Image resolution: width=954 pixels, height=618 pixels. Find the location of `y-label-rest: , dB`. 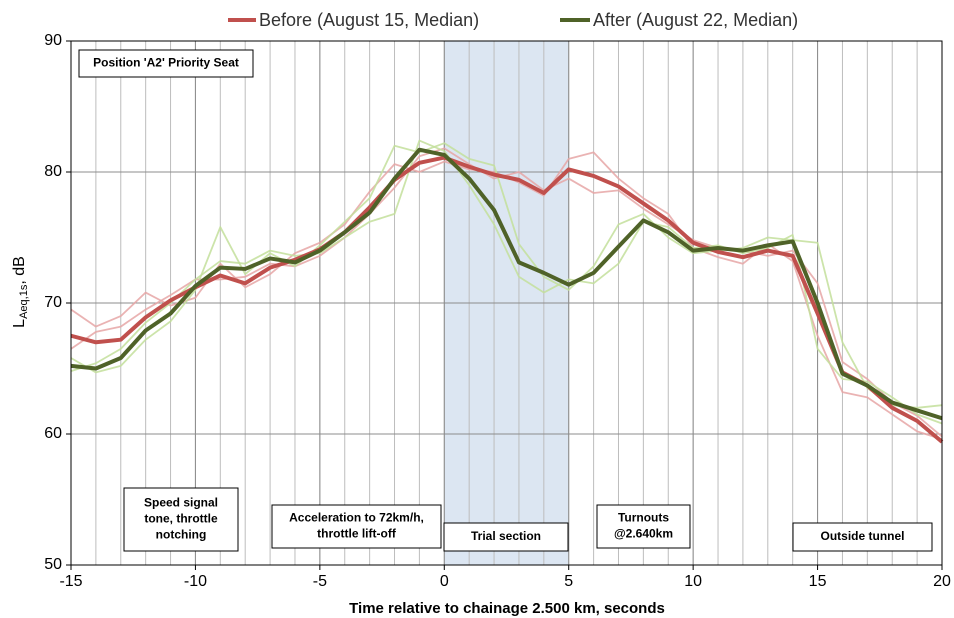

y-label-rest: , dB is located at coordinates (19, 270).